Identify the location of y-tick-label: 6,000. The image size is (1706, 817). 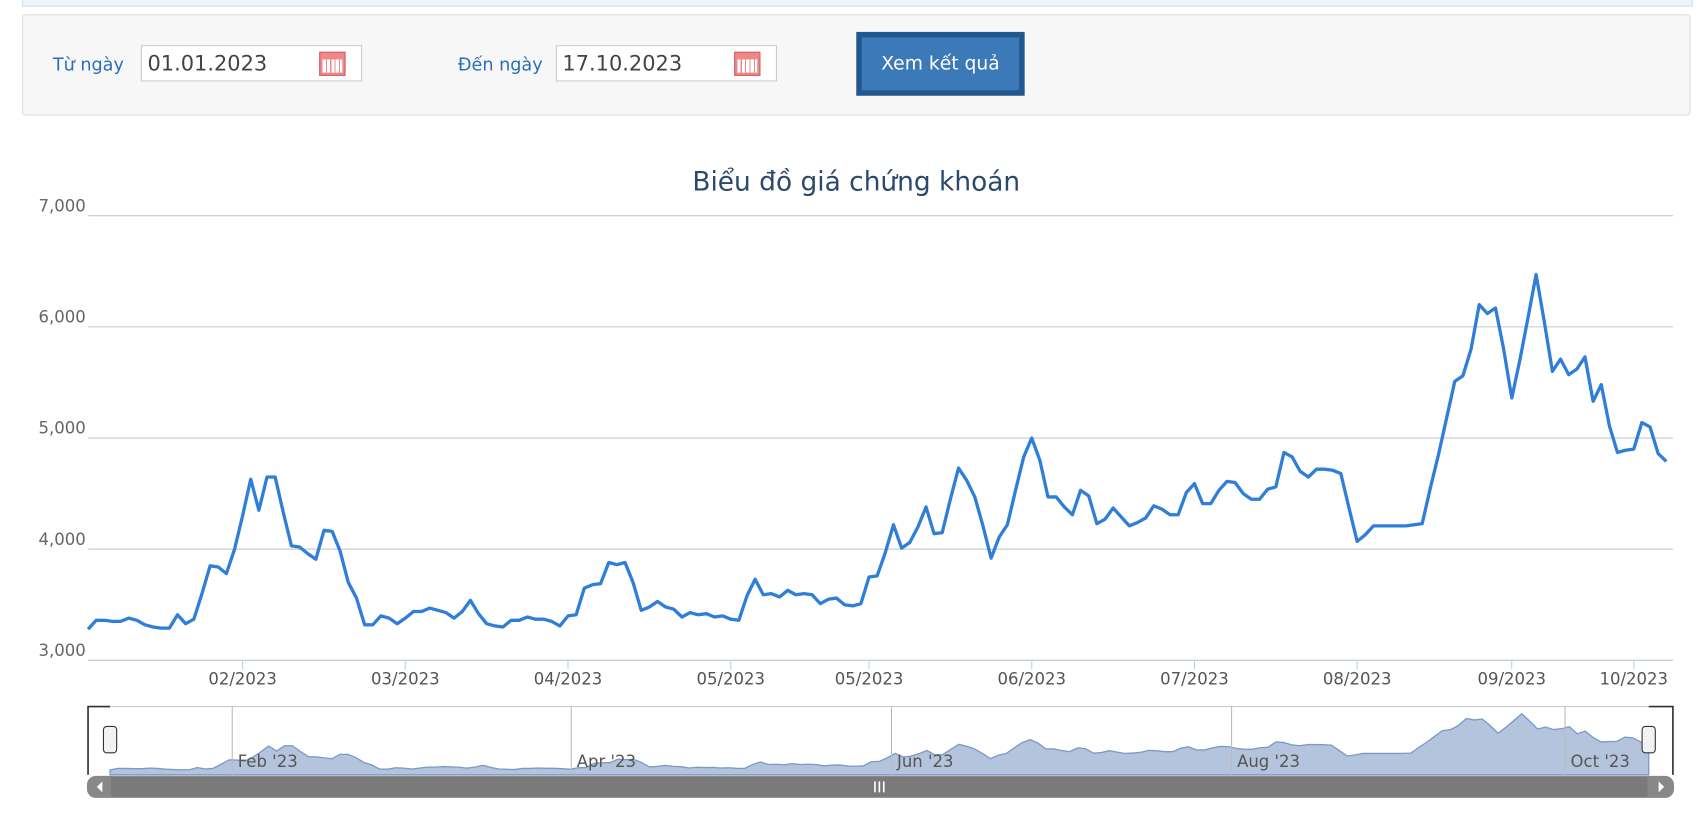
(62, 316).